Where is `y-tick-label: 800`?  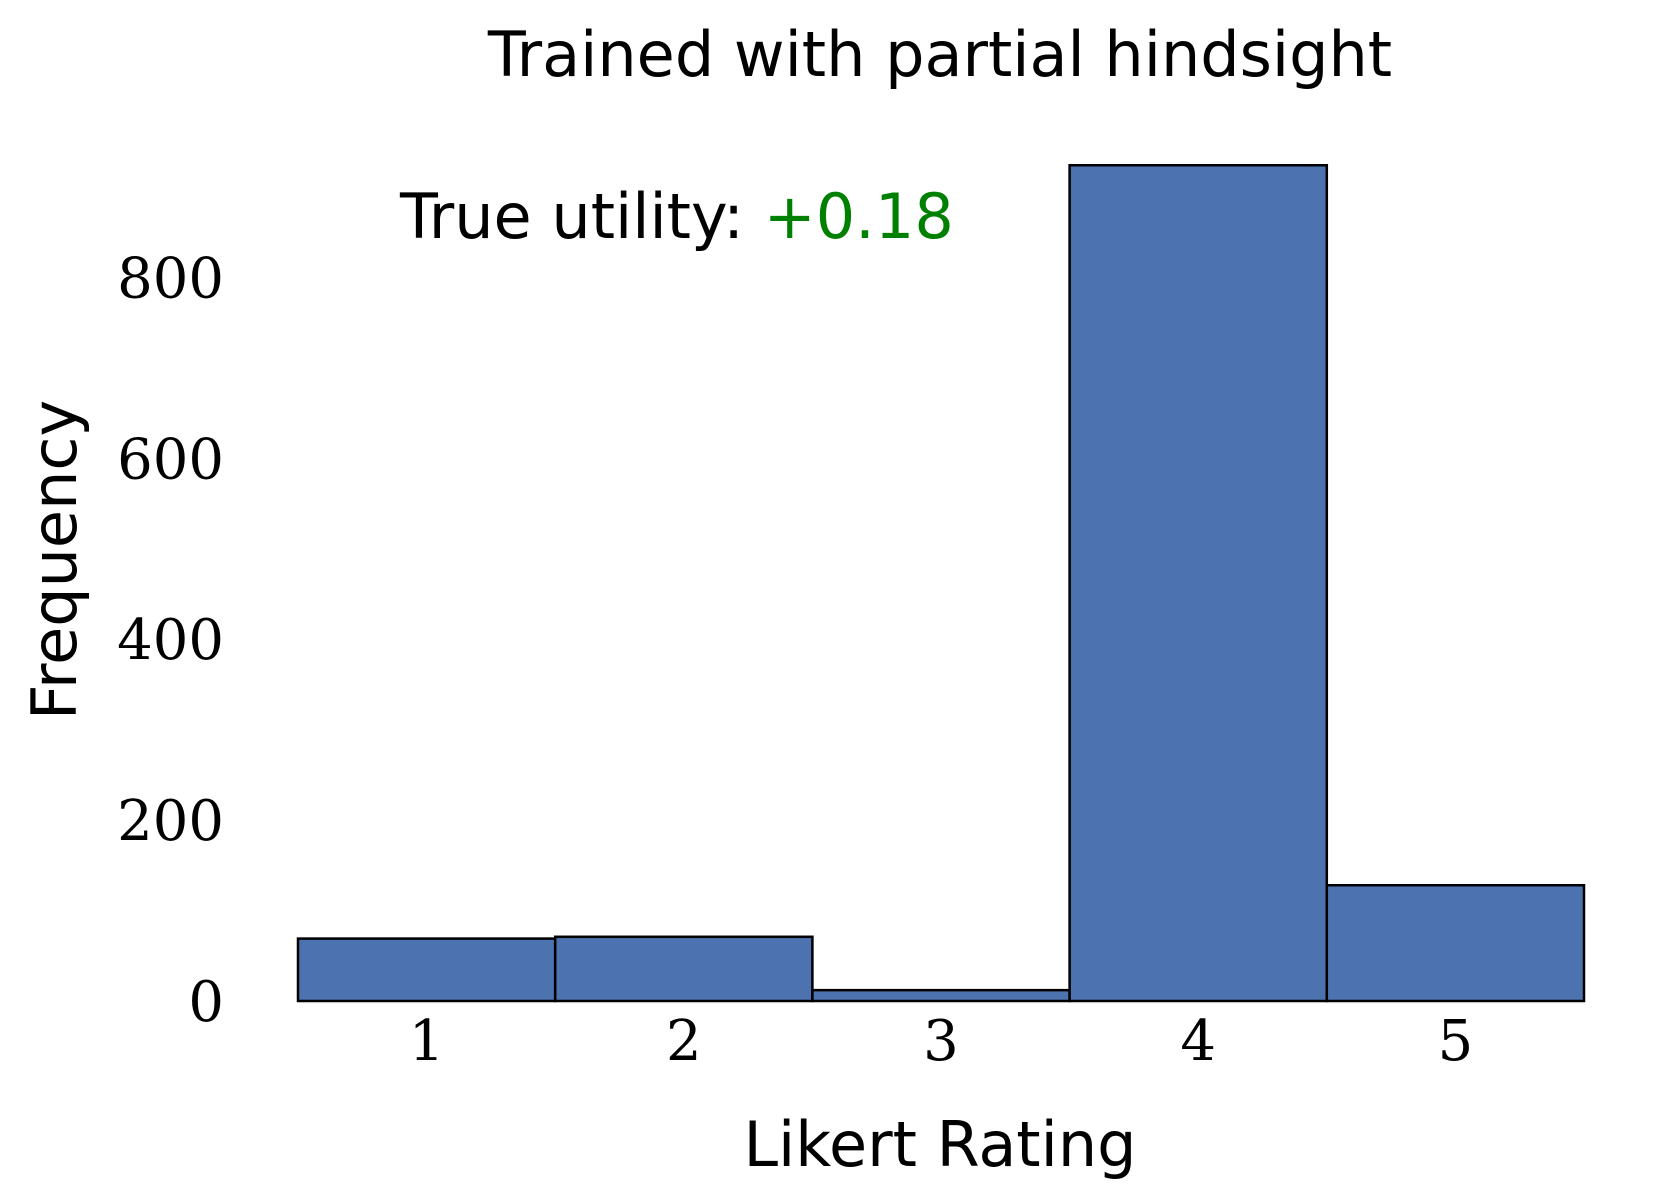
y-tick-label: 800 is located at coordinates (170, 278).